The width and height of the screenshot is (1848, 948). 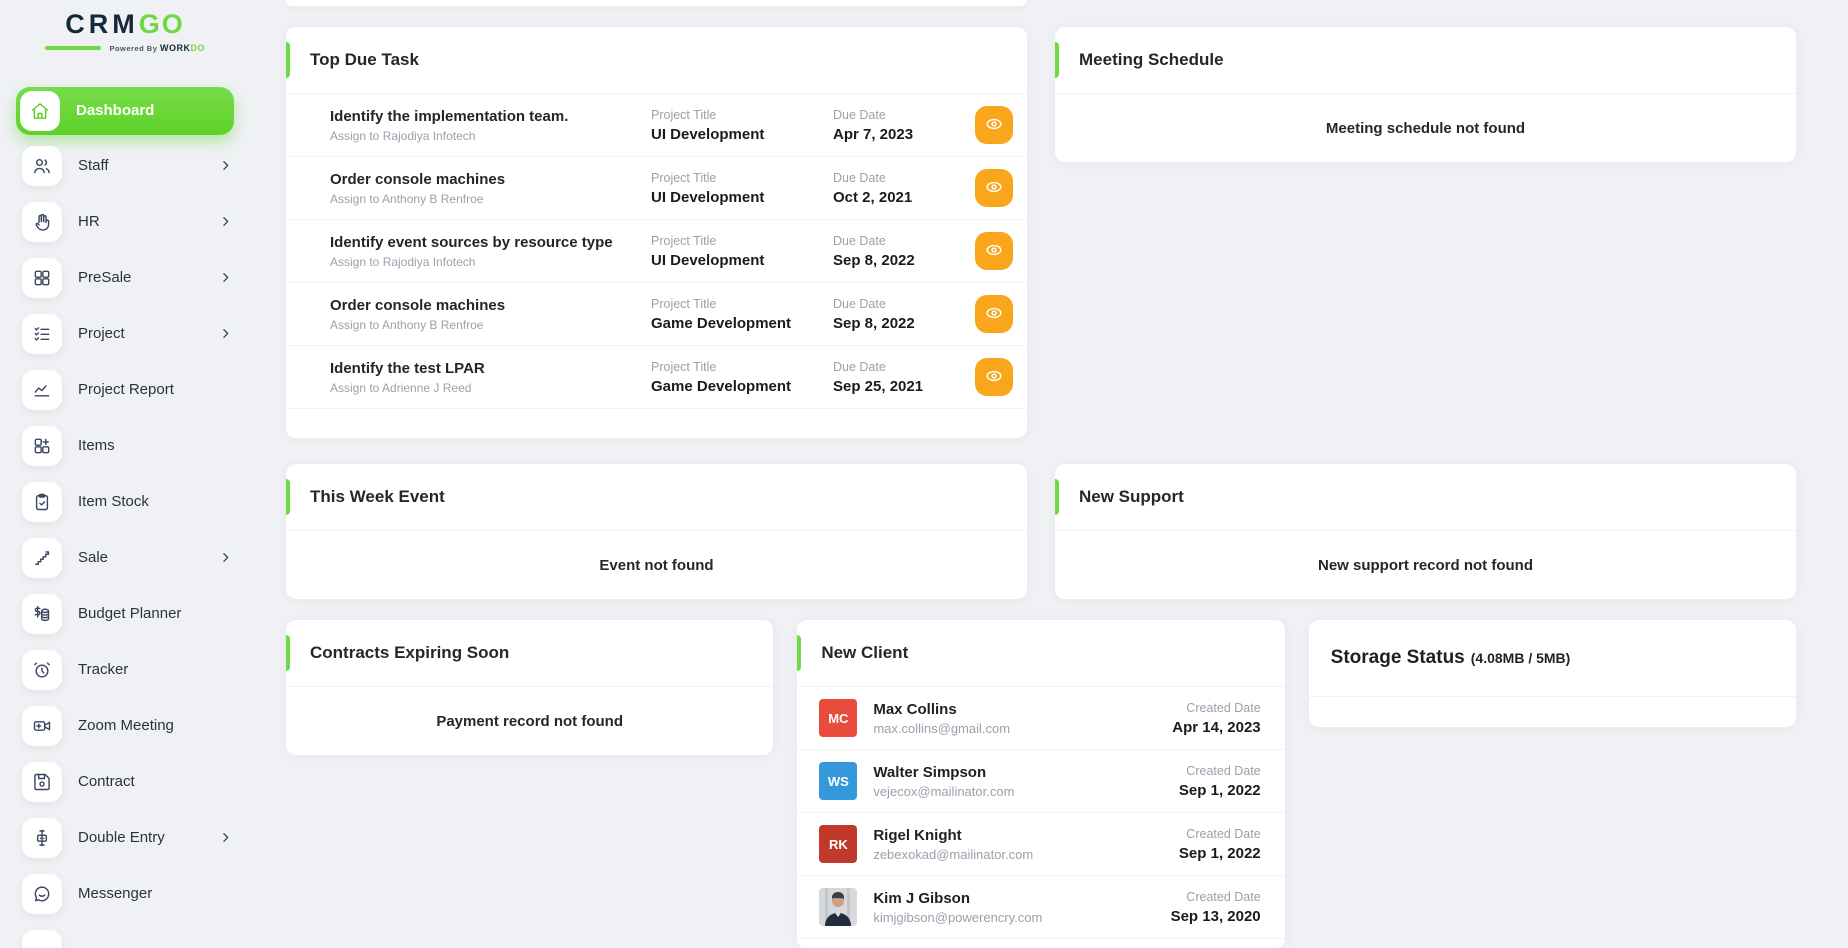 What do you see at coordinates (129, 389) in the screenshot?
I see `sidebar-item-project-report: Project Report` at bounding box center [129, 389].